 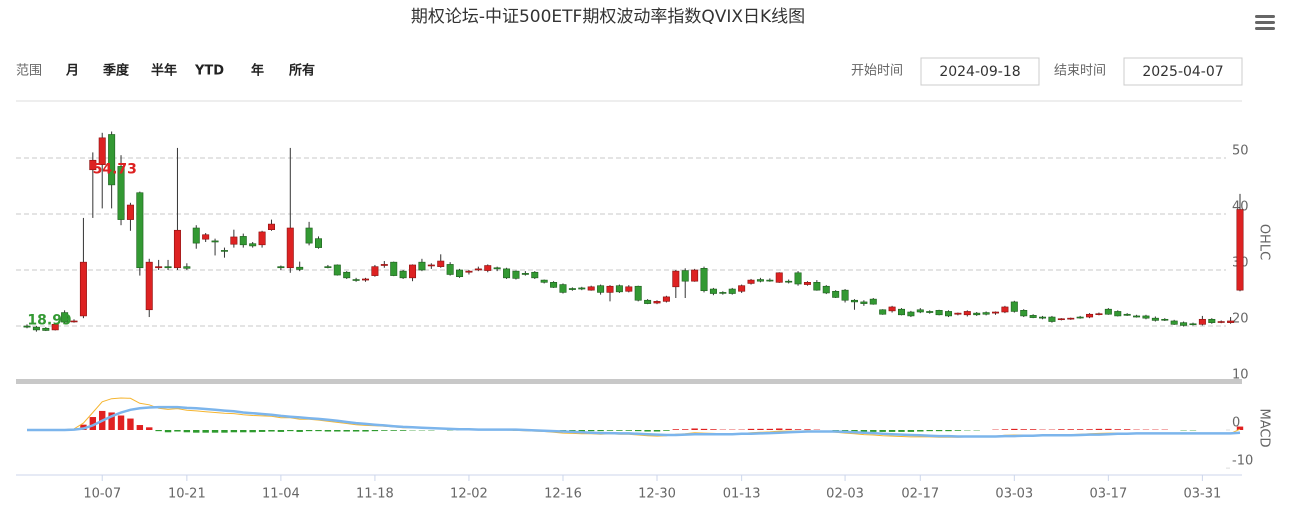 I want to click on range-button: 半年, so click(x=164, y=71).